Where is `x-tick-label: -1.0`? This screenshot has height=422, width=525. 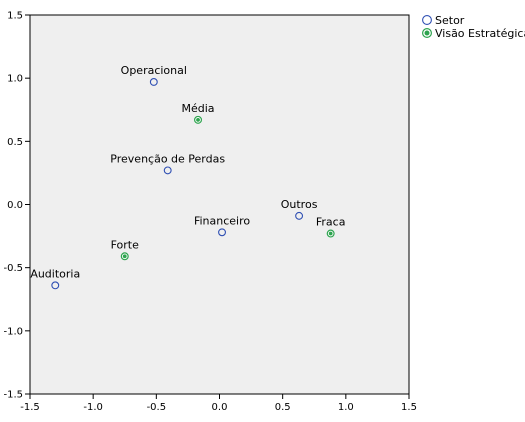
x-tick-label: -1.0 is located at coordinates (93, 407).